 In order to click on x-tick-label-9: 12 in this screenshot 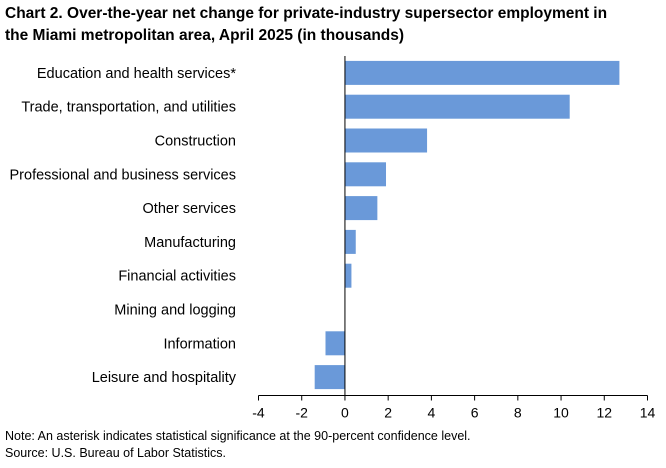, I will do `click(604, 413)`.